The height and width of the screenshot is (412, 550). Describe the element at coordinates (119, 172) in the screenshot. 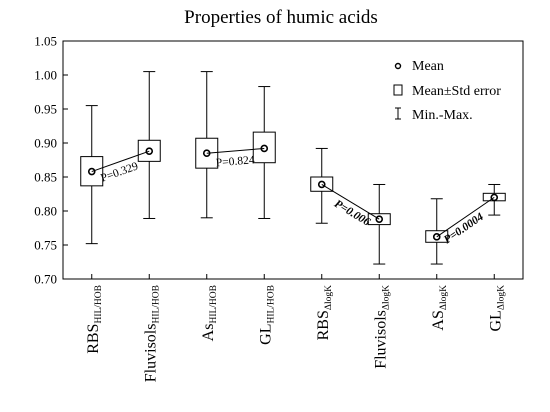

I see `p-value-label: P=0.329` at that location.